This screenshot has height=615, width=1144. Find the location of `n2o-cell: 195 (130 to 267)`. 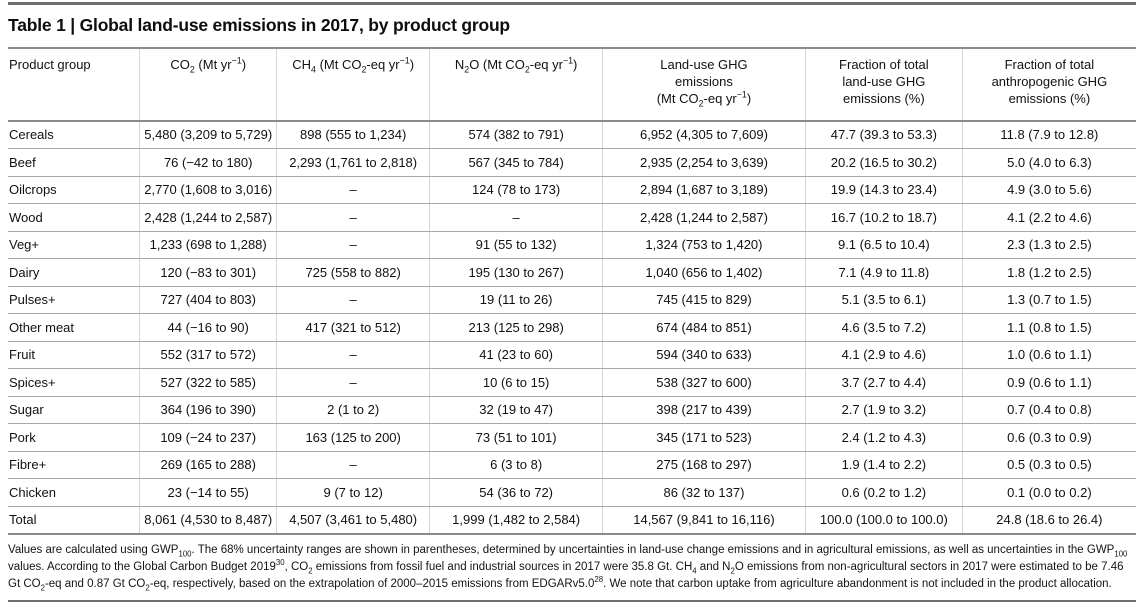

n2o-cell: 195 (130 to 267) is located at coordinates (516, 272).